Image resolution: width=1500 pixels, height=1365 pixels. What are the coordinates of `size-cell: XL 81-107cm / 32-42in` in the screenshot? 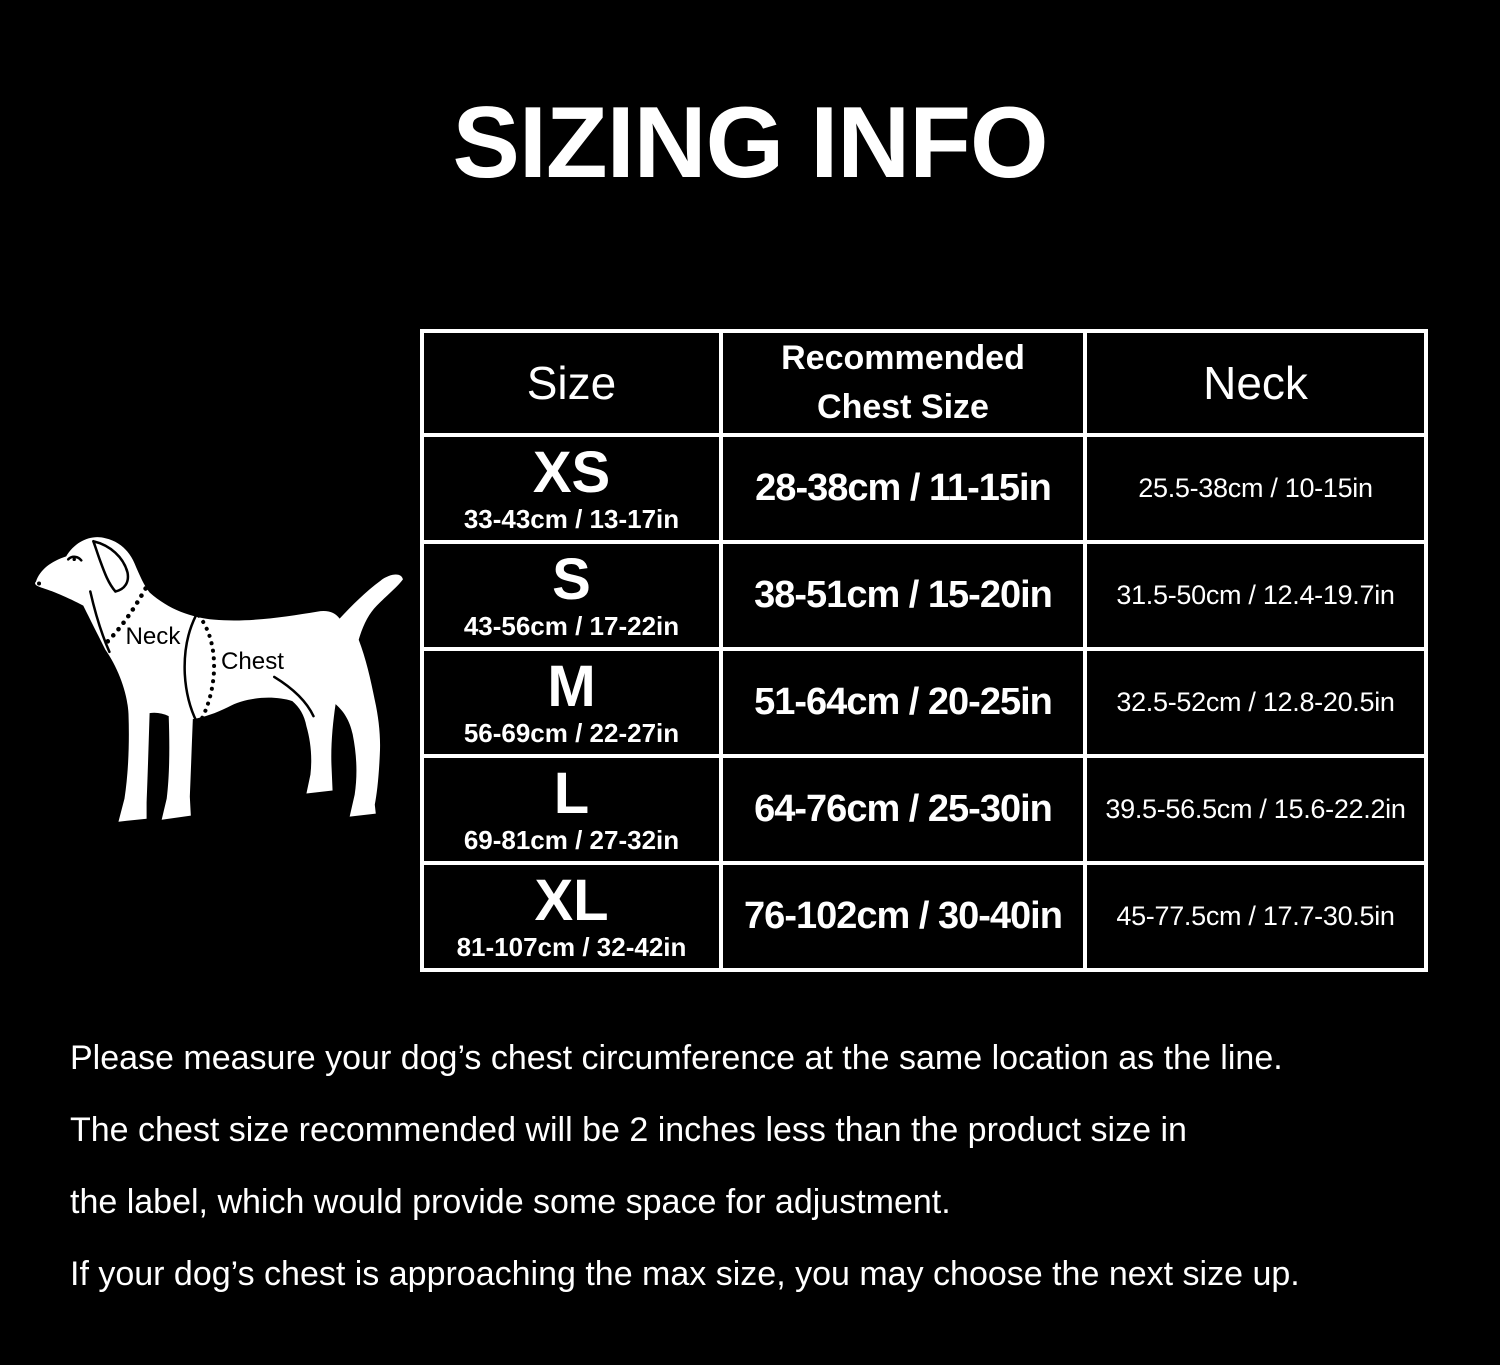 It's located at (571, 916).